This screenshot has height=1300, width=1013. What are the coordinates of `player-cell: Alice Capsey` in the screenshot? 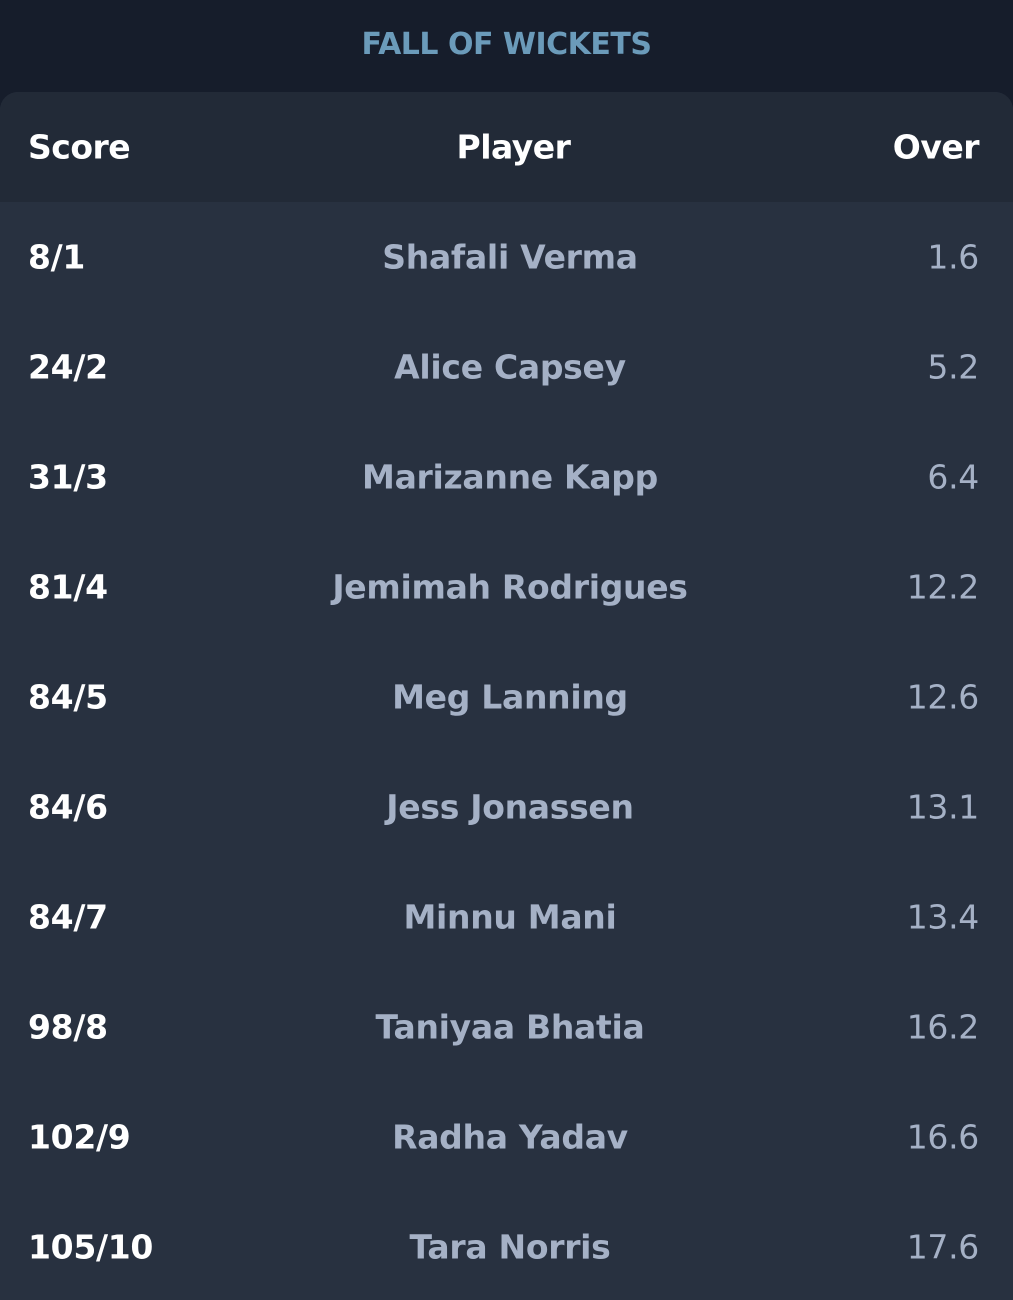 It's located at (510, 367).